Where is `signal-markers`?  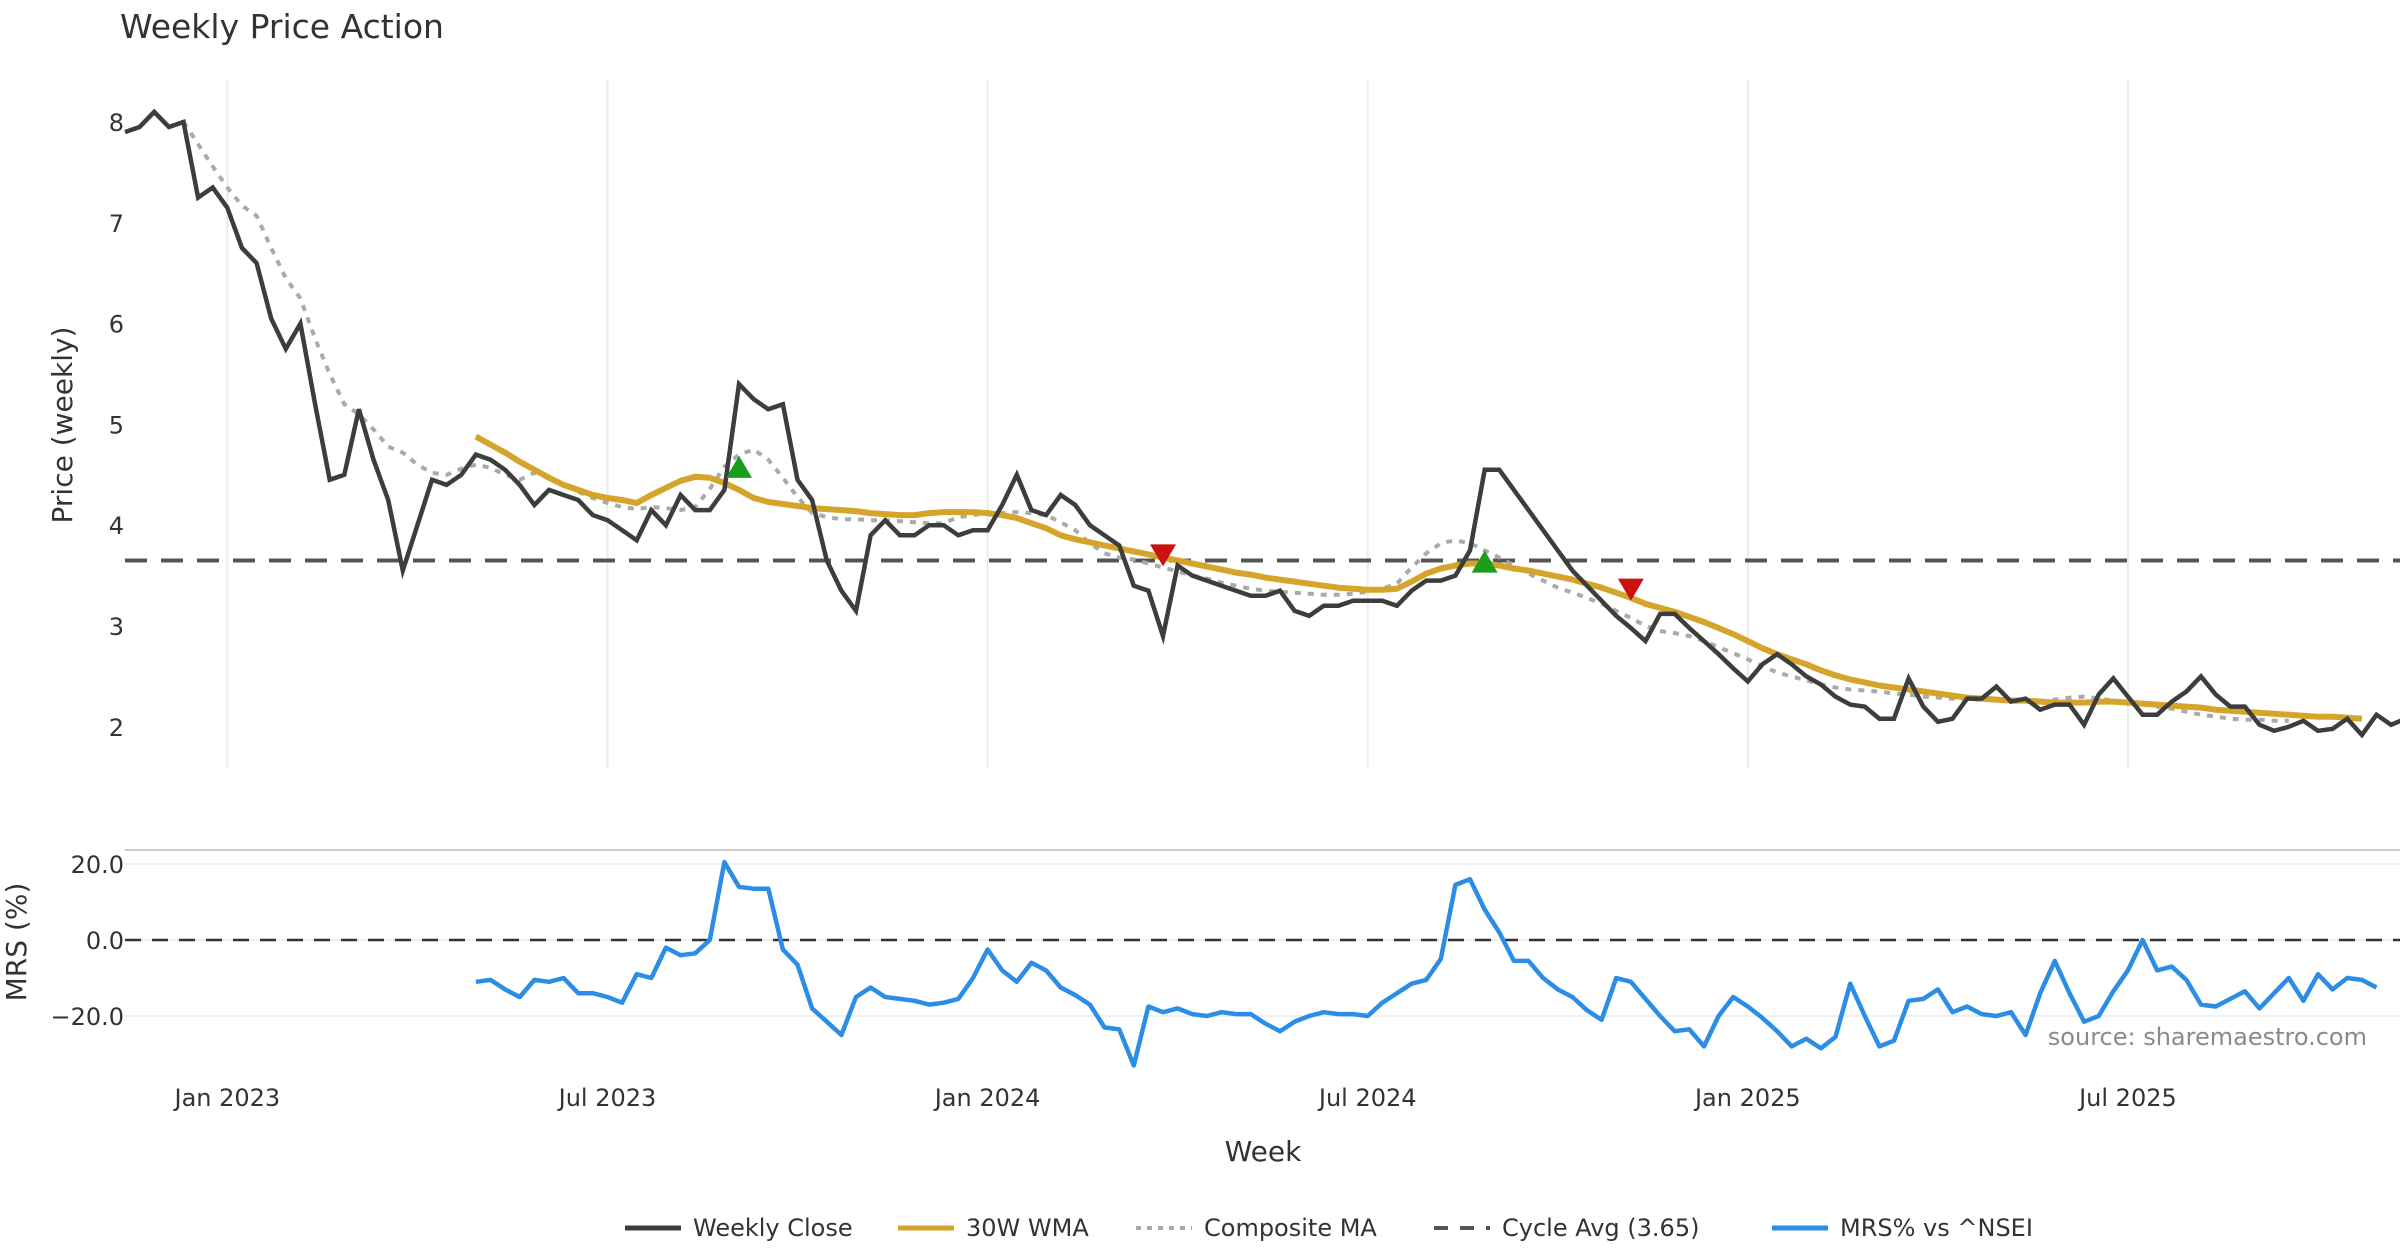
signal-markers is located at coordinates (1185, 528).